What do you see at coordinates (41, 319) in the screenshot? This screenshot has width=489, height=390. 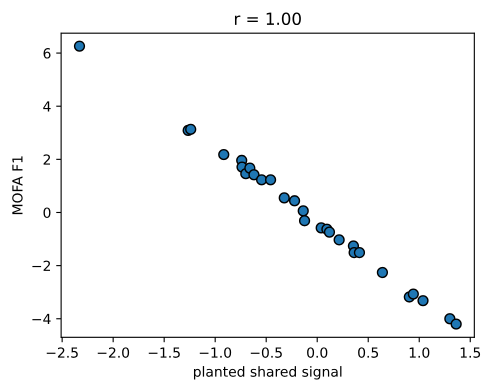 I see `y-tick-label: −4` at bounding box center [41, 319].